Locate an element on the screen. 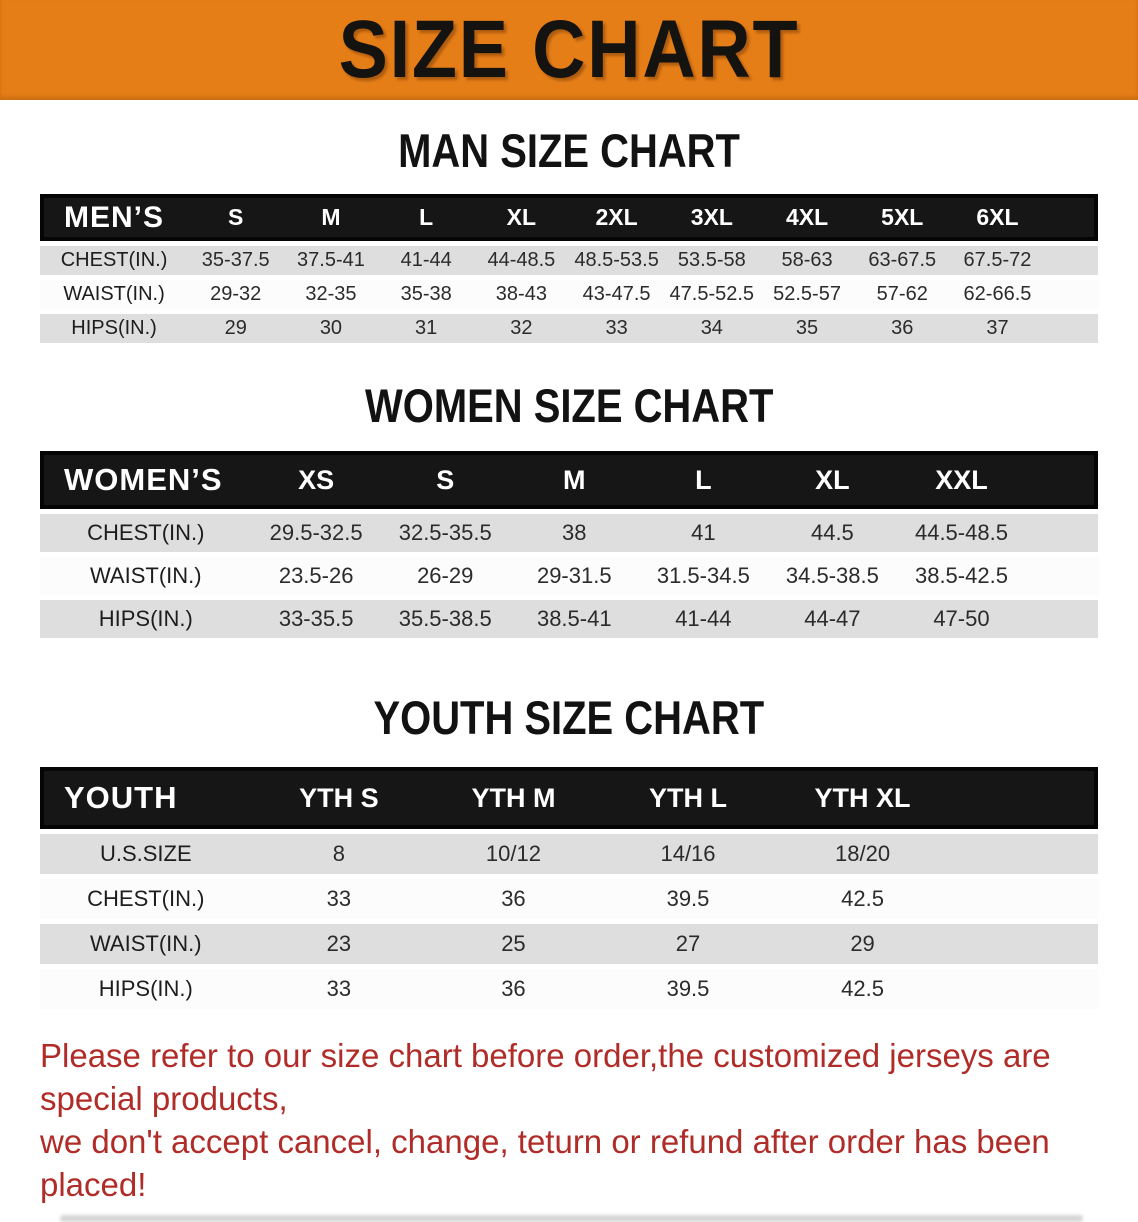 The image size is (1138, 1222). size-value-cell: 25 is located at coordinates (513, 941).